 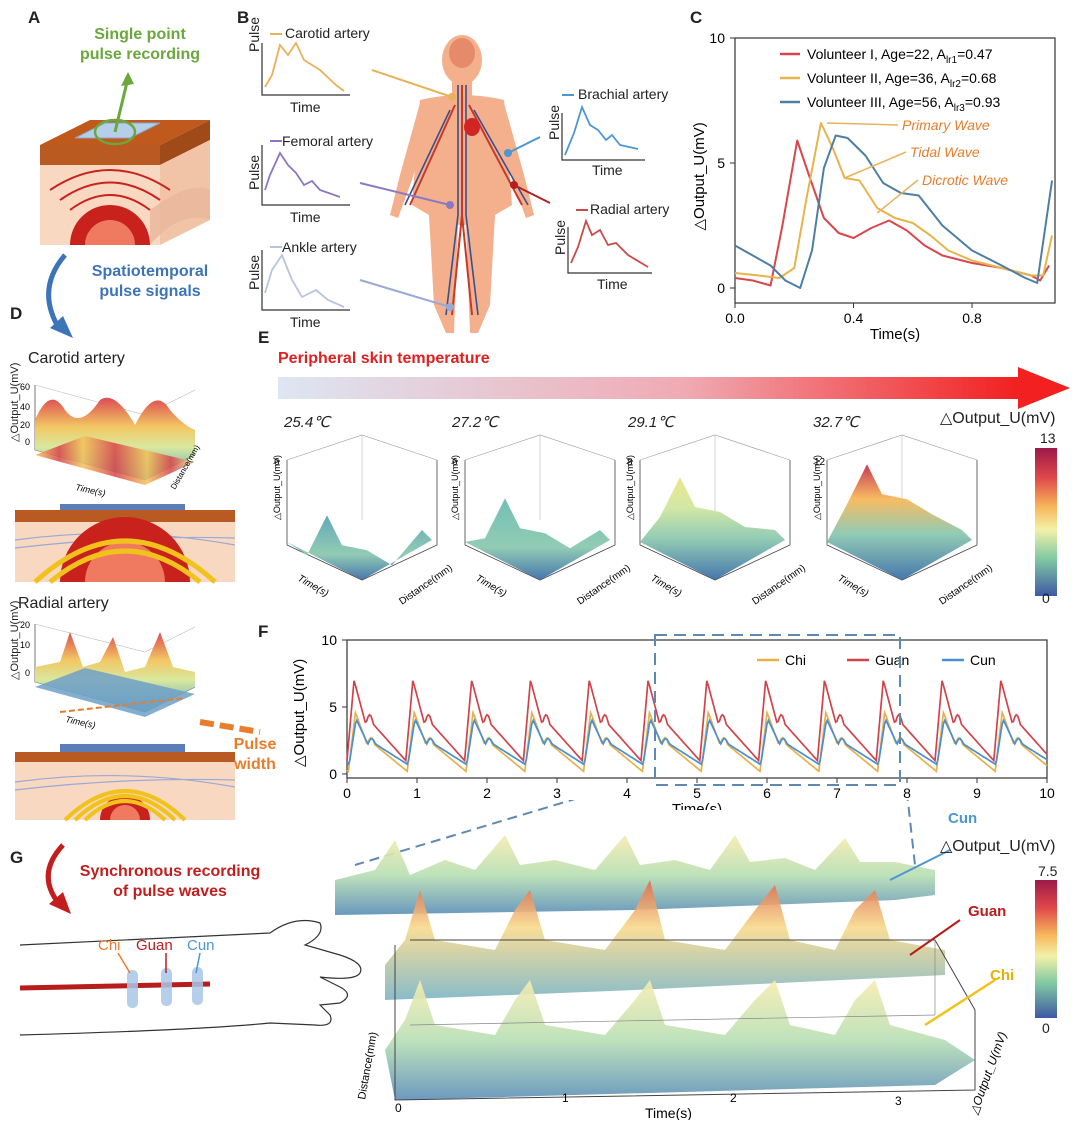 I want to click on e-zmax-4: 12, so click(x=820, y=462).